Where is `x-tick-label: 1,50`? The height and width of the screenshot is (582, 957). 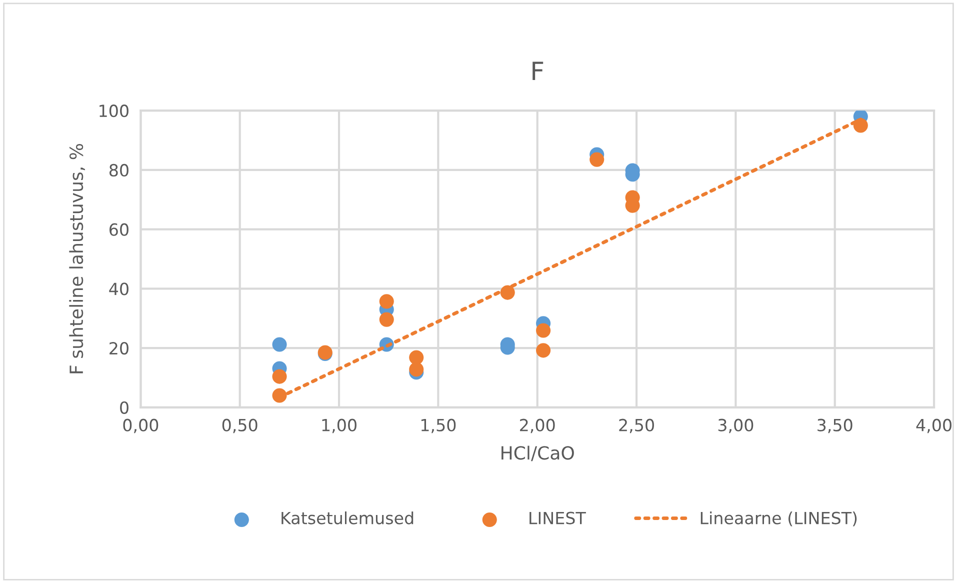 x-tick-label: 1,50 is located at coordinates (438, 426).